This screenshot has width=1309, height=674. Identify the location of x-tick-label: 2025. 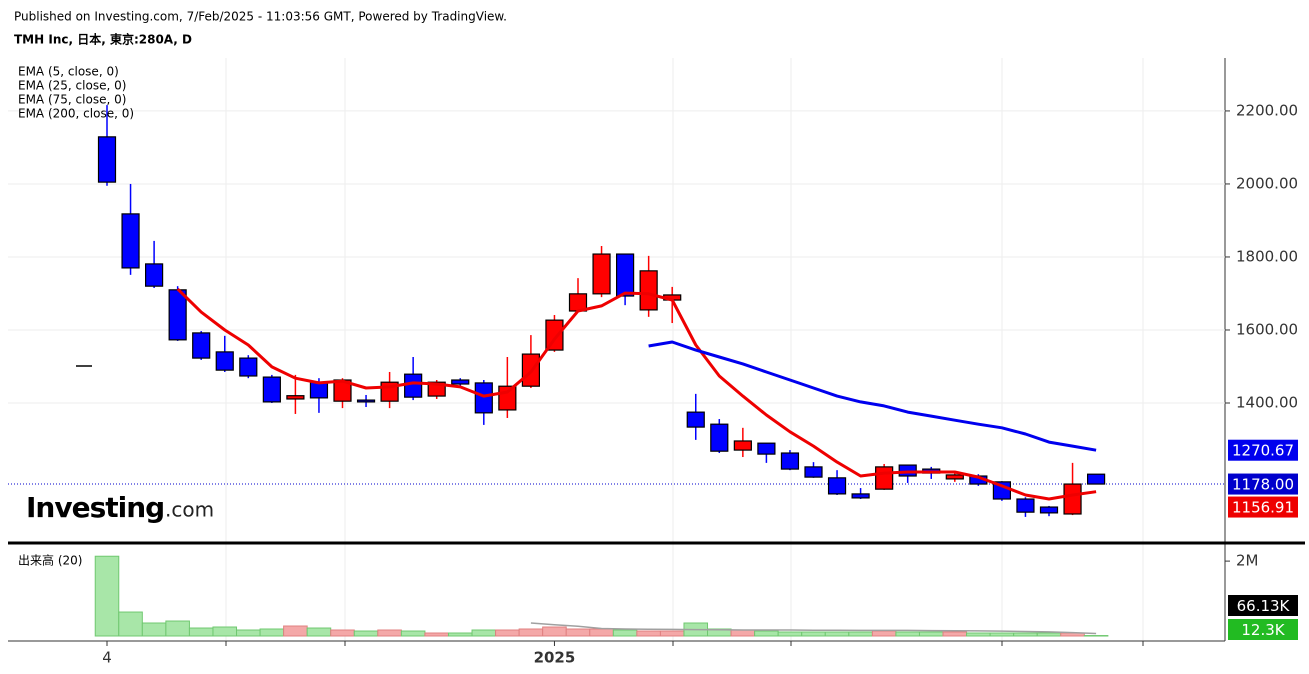
(555, 658).